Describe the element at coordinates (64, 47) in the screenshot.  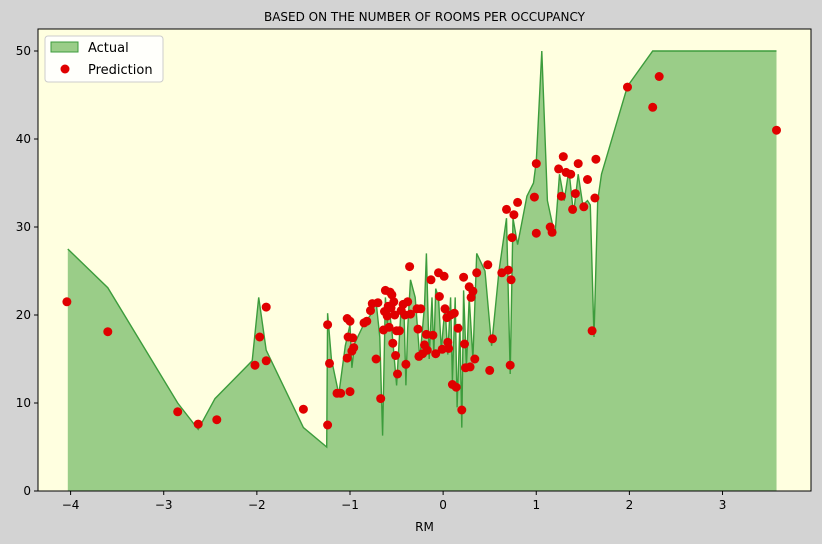
I see `legend-swatch-actual` at that location.